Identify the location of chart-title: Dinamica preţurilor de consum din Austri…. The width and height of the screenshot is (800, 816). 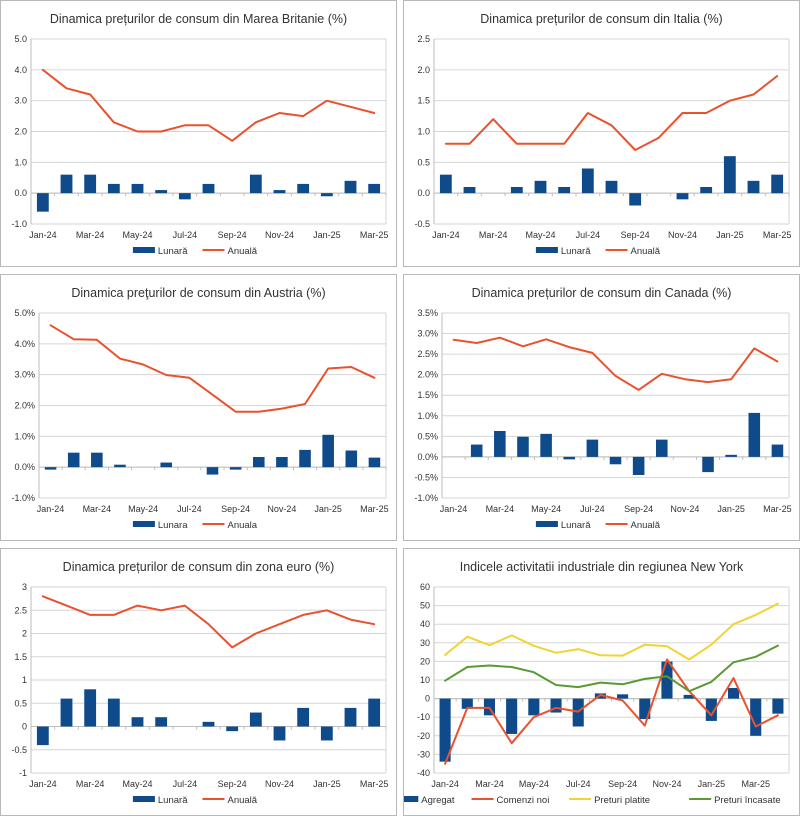
(198, 293).